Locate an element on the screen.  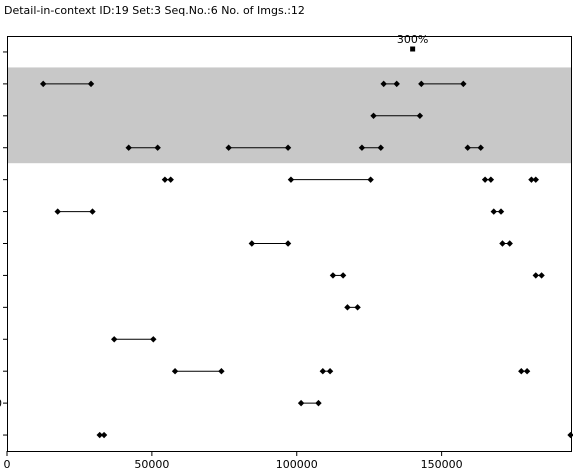
x-tick-label: 0 is located at coordinates (7, 464).